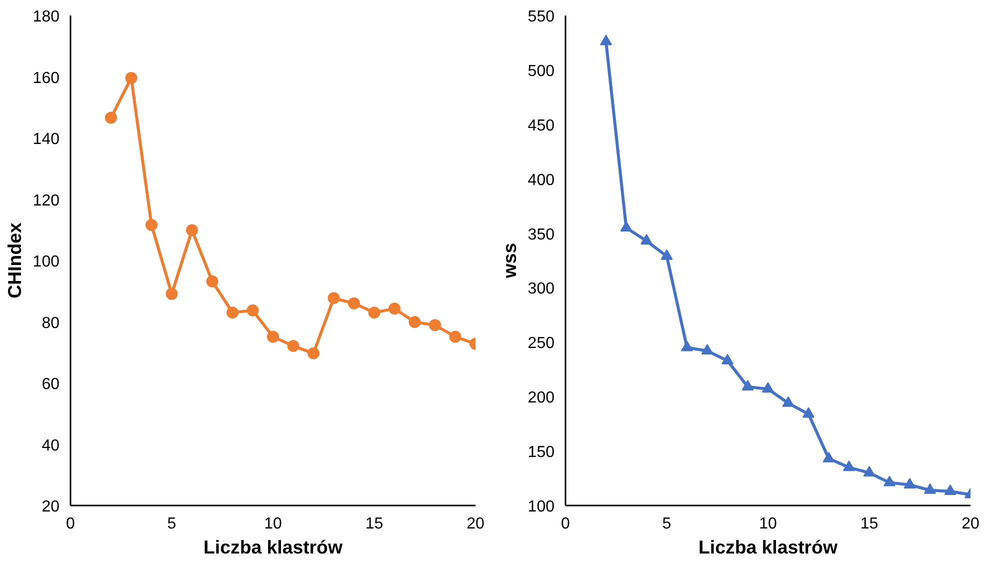 Image resolution: width=991 pixels, height=564 pixels. What do you see at coordinates (46, 139) in the screenshot?
I see `y-tick-label: 140` at bounding box center [46, 139].